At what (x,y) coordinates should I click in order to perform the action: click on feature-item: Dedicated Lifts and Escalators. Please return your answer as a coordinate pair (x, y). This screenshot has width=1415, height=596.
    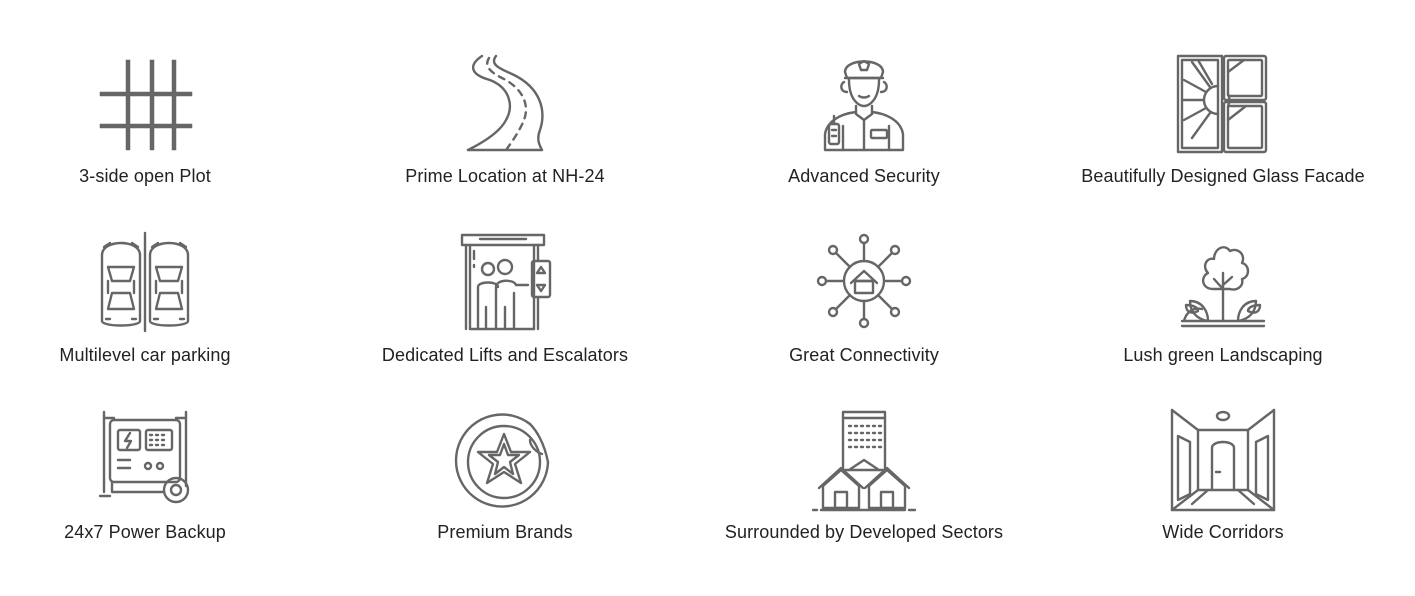
    Looking at the image, I should click on (505, 297).